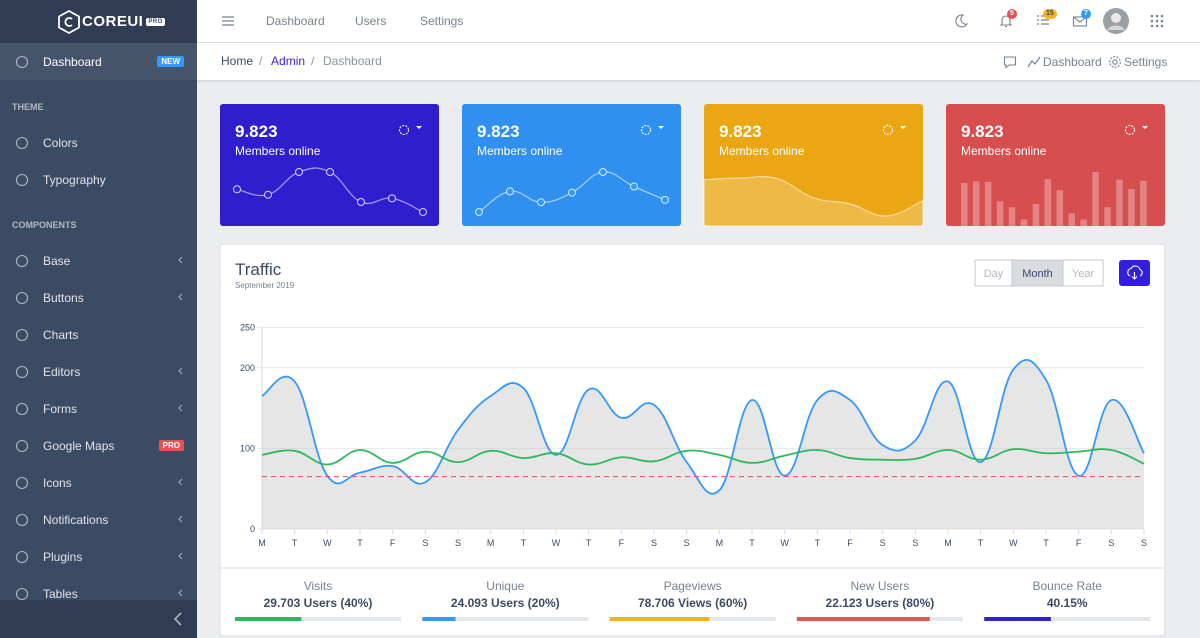  What do you see at coordinates (288, 61) in the screenshot?
I see `breadcrumb-item: Admin` at bounding box center [288, 61].